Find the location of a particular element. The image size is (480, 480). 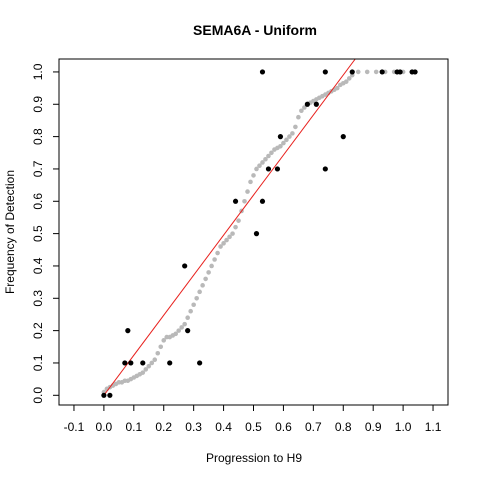

chart-title: SEMA6A - Uniform is located at coordinates (255, 30).